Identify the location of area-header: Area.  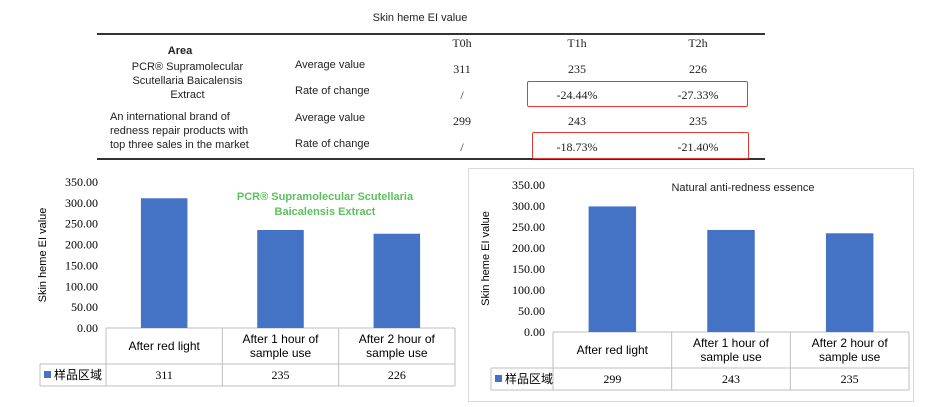
(180, 51).